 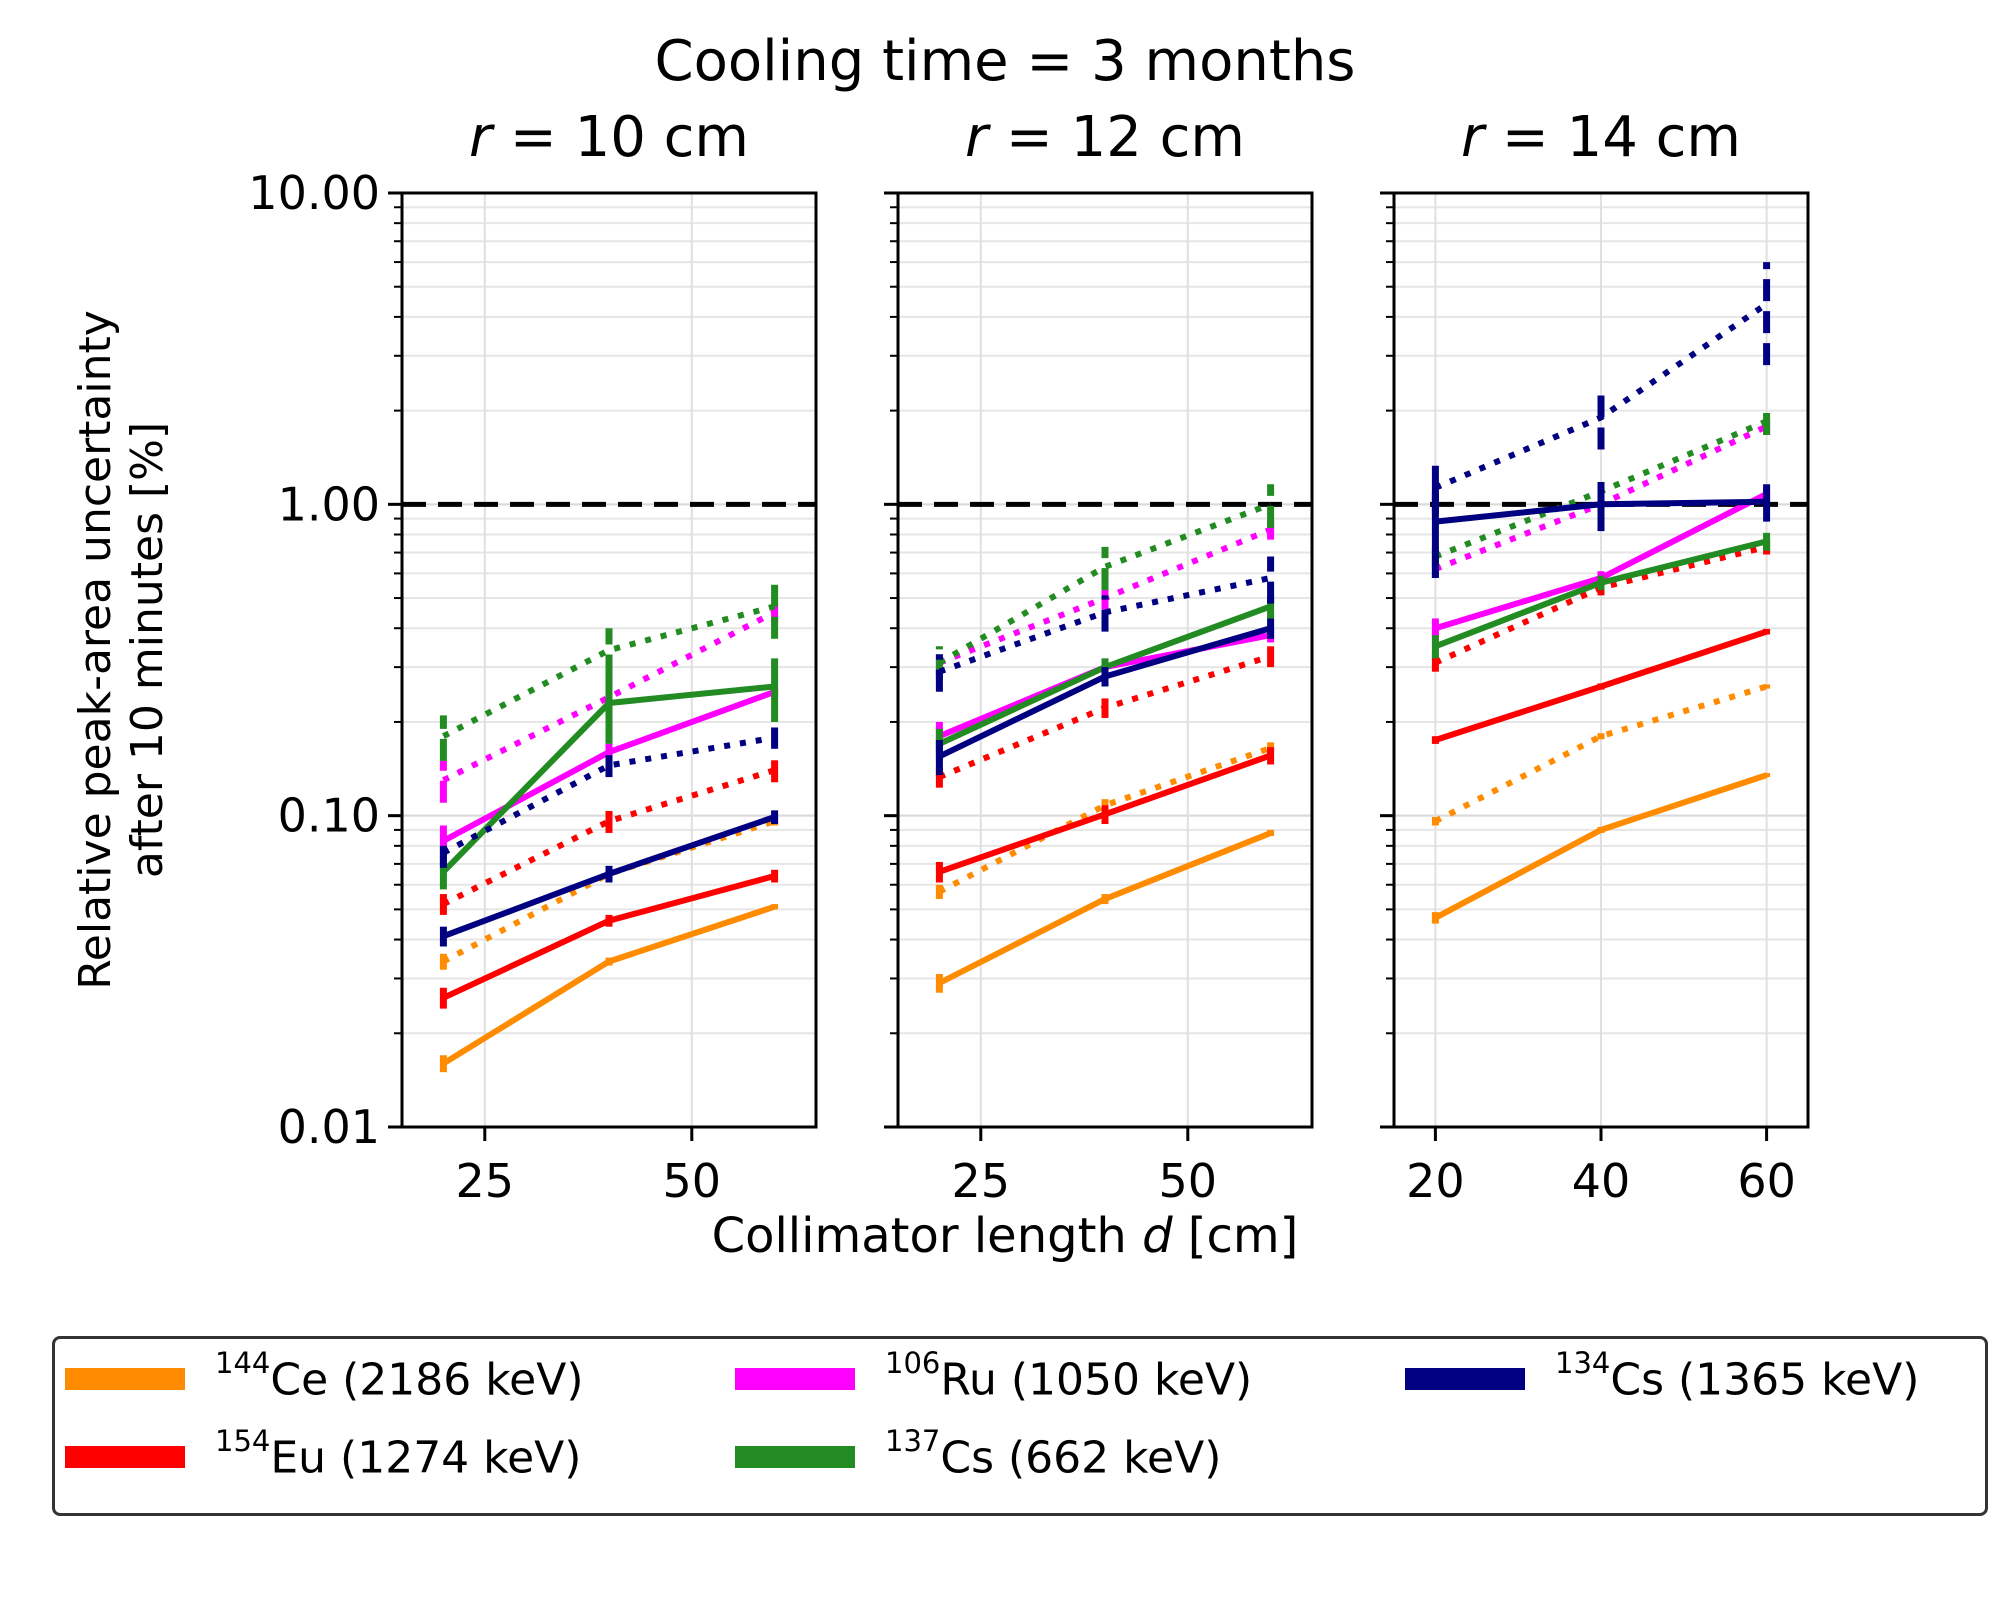 I want to click on legend-item-Ce: 144Ce (2186 keV), so click(x=324, y=1377).